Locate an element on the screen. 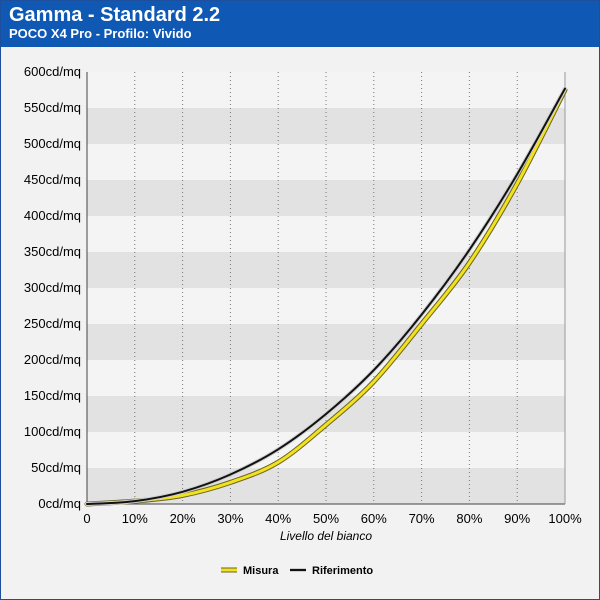  legend: Misura Riferimento is located at coordinates (297, 571).